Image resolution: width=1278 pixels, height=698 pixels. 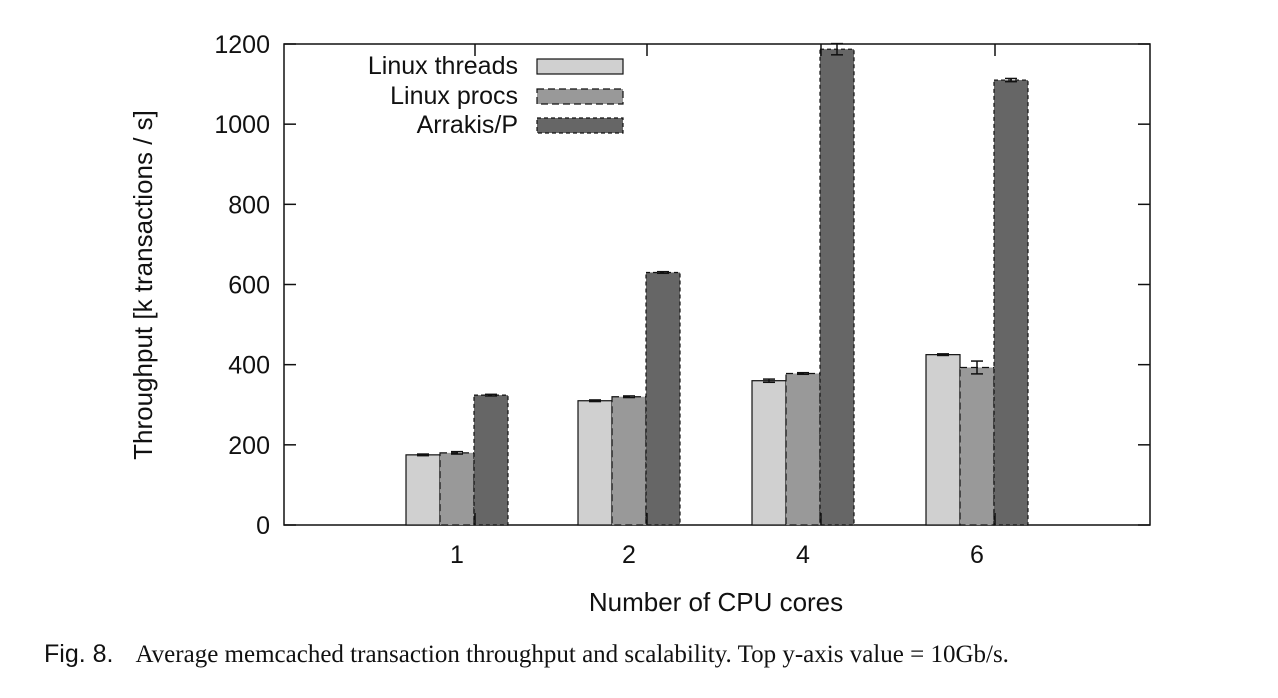 I want to click on legend-label: Linux procs, so click(x=454, y=96).